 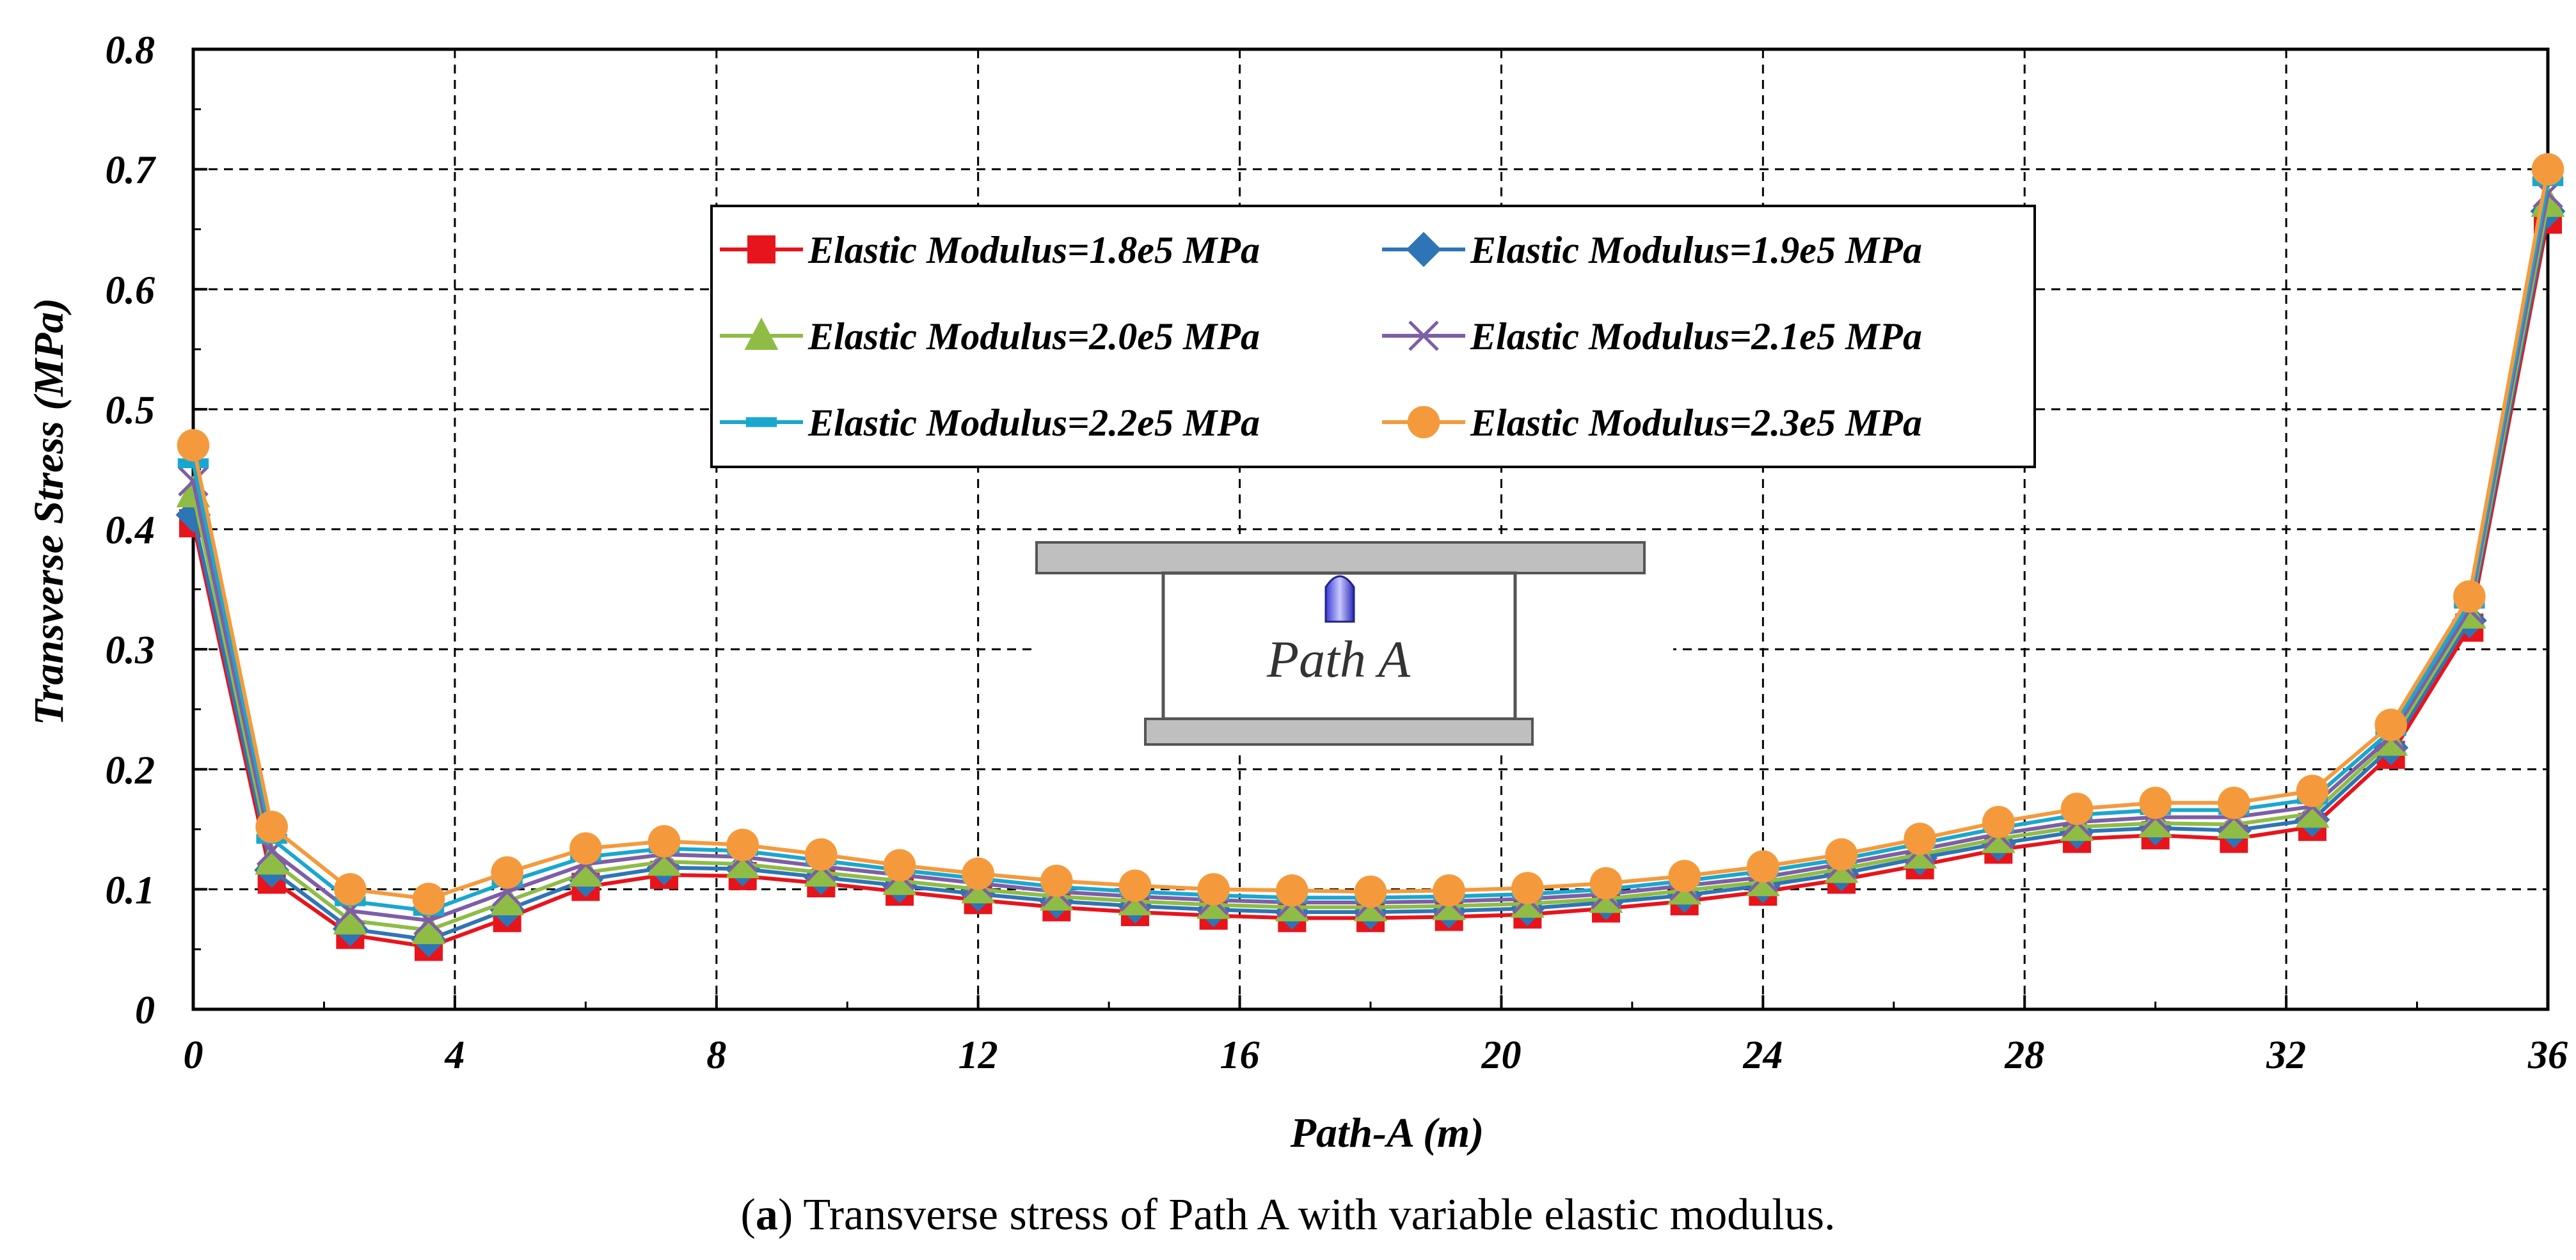 What do you see at coordinates (132, 171) in the screenshot?
I see `y-tick-label-7: 0.7` at bounding box center [132, 171].